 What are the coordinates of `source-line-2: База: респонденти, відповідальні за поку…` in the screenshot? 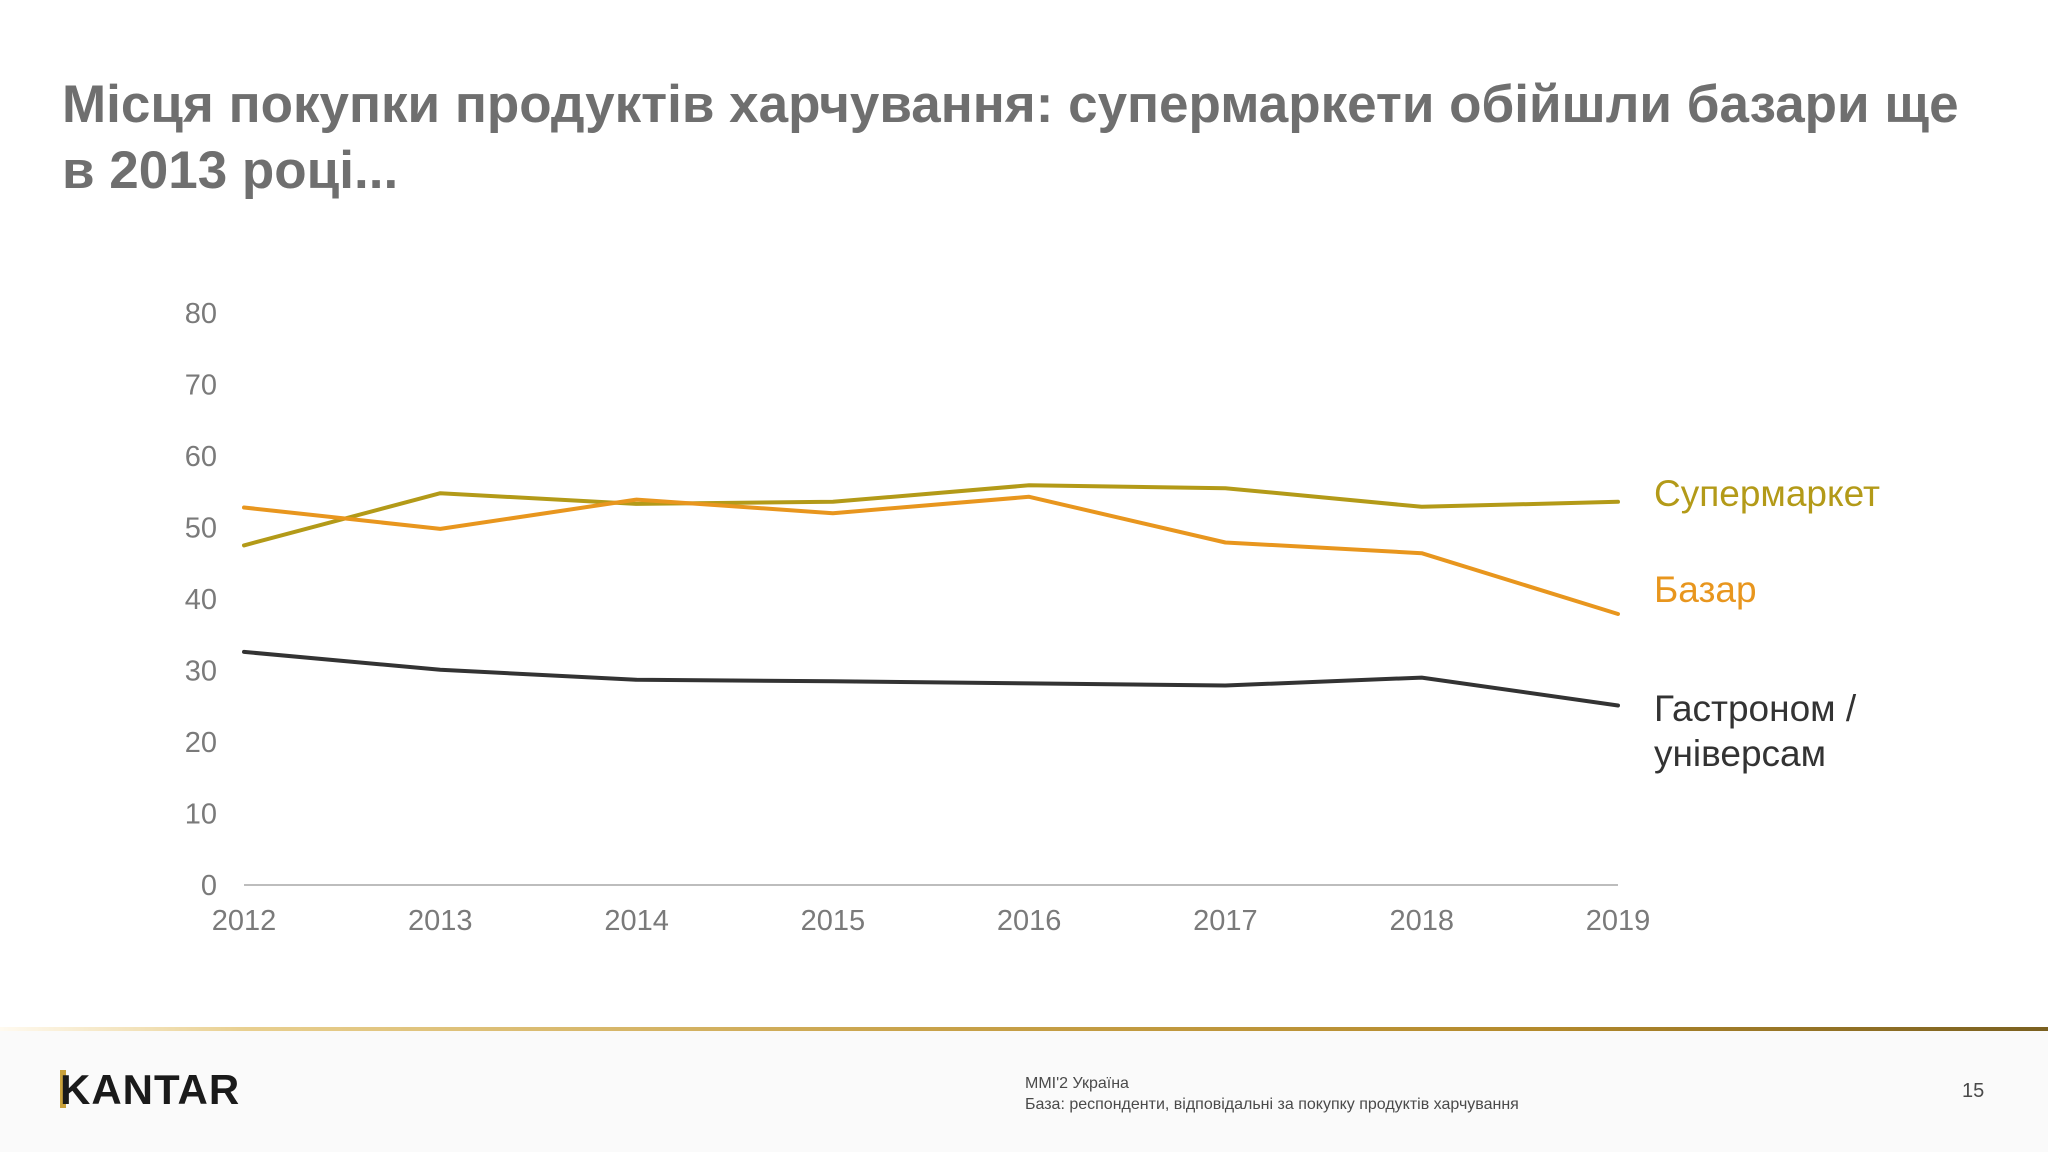 It's located at (1272, 1104).